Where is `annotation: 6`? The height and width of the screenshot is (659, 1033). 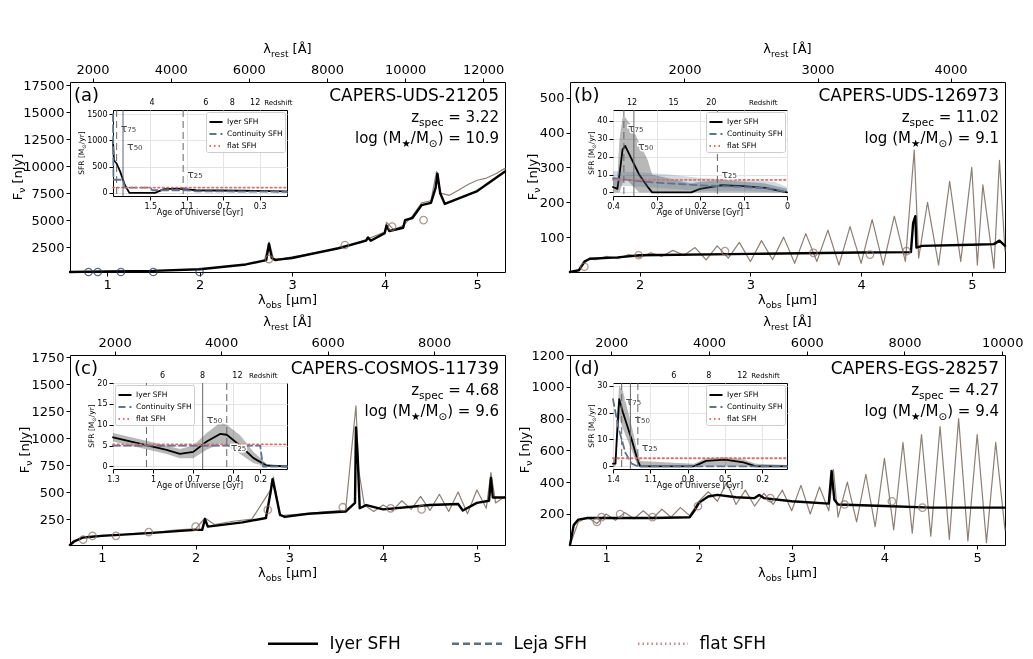 annotation: 6 is located at coordinates (163, 376).